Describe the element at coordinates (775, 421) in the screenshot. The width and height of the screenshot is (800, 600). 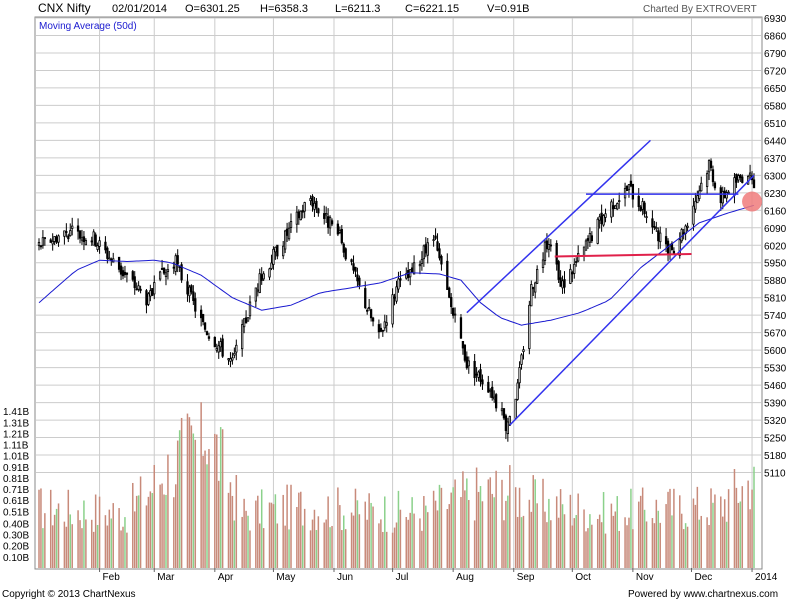
I see `price-tick-label: 5320` at that location.